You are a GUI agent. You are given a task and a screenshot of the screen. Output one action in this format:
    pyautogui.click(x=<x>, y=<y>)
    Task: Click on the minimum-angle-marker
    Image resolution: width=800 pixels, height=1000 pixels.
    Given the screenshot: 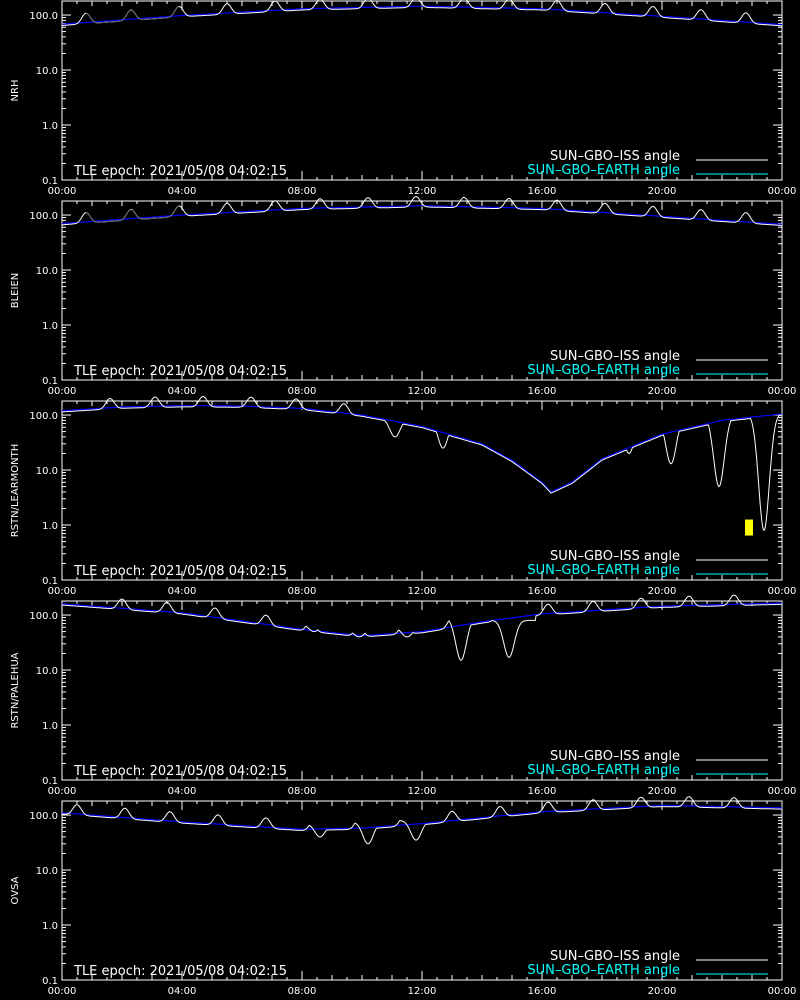 What is the action you would take?
    pyautogui.click(x=749, y=527)
    